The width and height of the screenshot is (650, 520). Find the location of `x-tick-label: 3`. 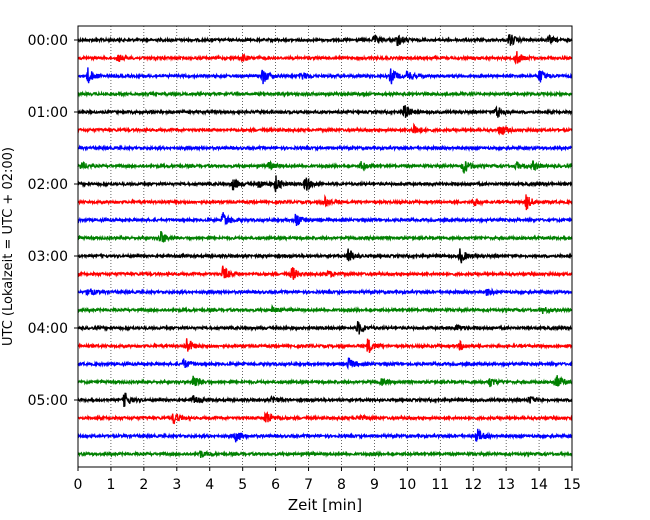

x-tick-label: 3 is located at coordinates (176, 485).